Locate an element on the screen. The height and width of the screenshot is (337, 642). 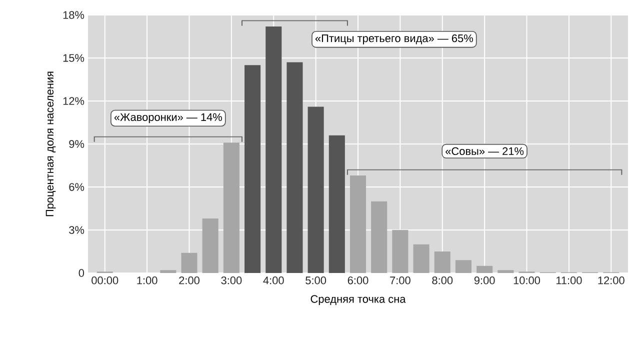
x-tick-label: 00:00 is located at coordinates (105, 280).